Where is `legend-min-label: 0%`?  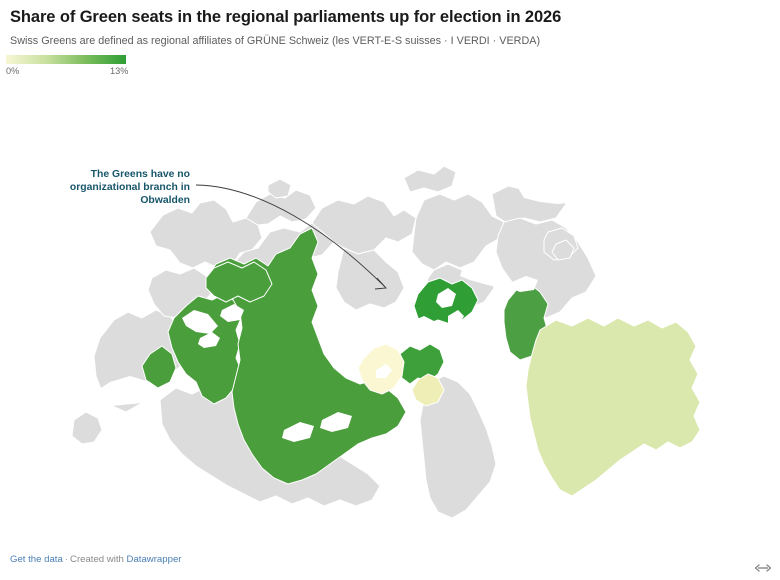 legend-min-label: 0% is located at coordinates (13, 71).